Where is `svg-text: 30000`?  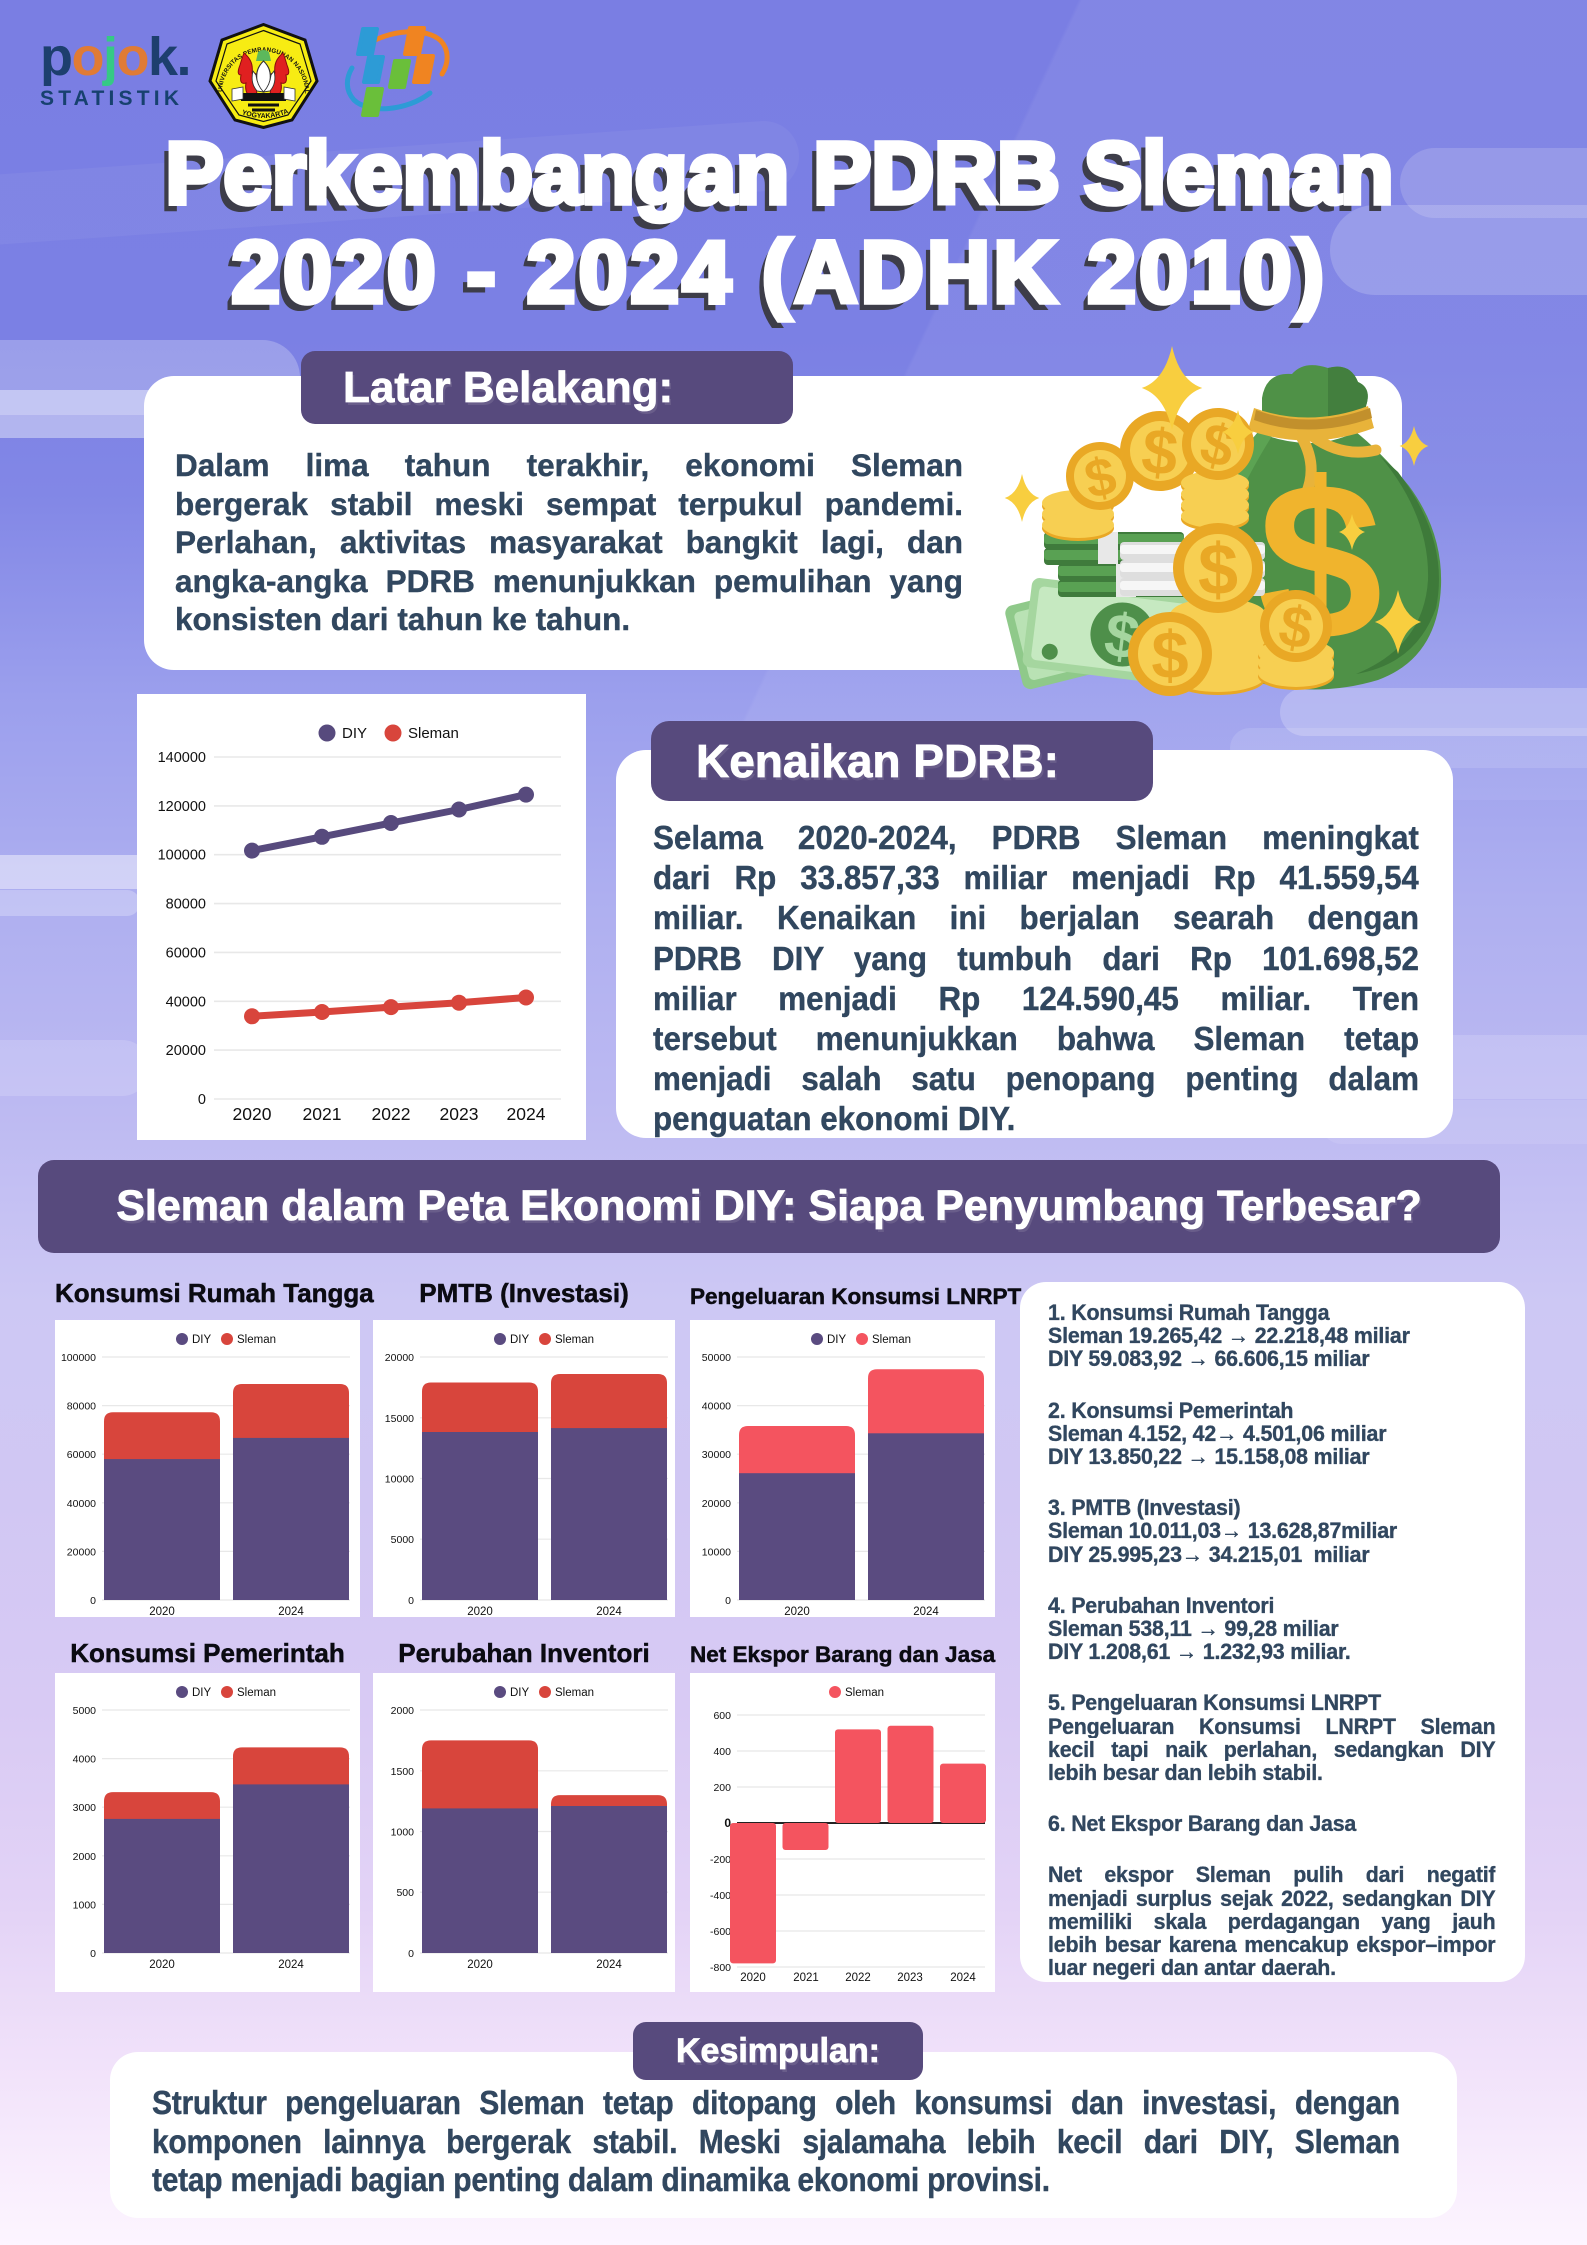 svg-text: 30000 is located at coordinates (716, 1455).